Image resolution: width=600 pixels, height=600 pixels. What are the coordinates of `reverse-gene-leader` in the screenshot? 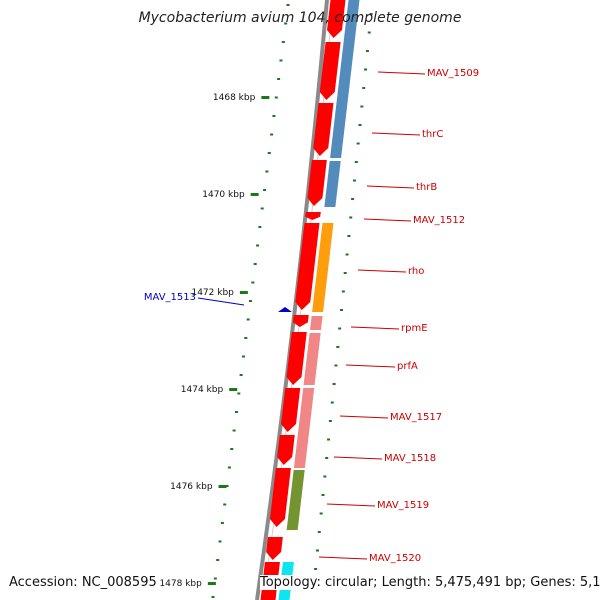 It's located at (221, 301).